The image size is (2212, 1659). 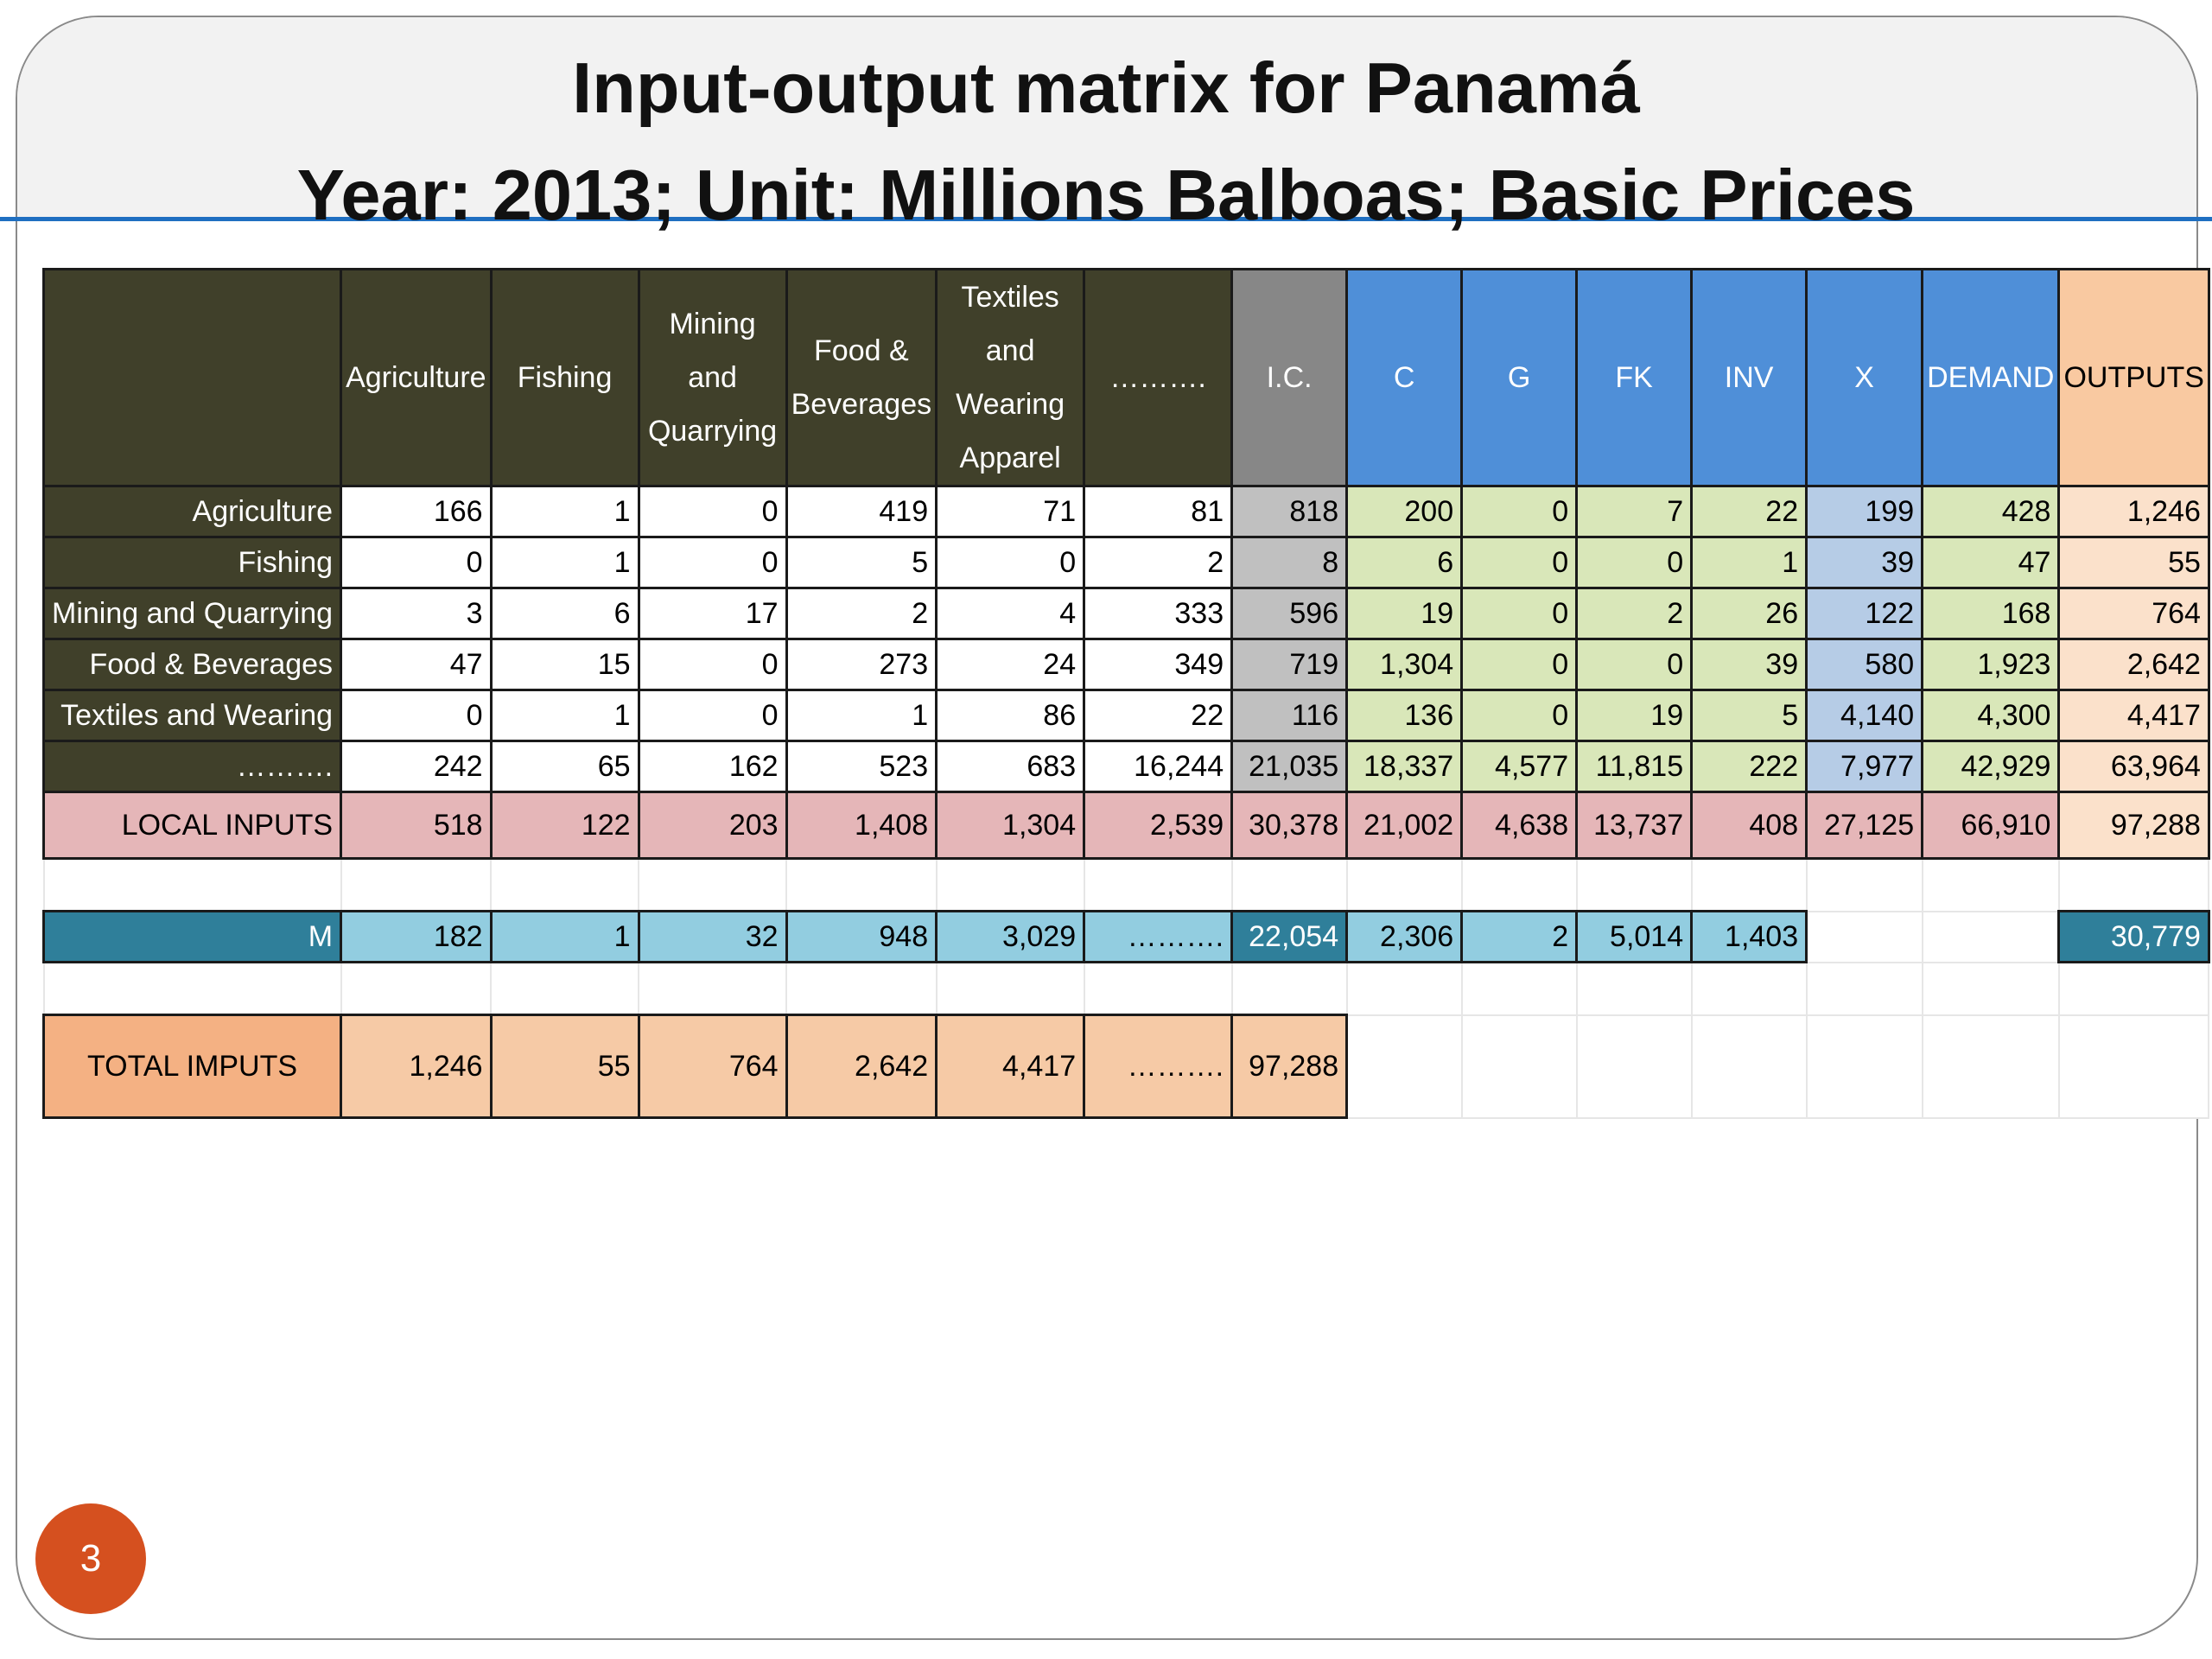 What do you see at coordinates (1010, 936) in the screenshot?
I see `table-cell: 3,029` at bounding box center [1010, 936].